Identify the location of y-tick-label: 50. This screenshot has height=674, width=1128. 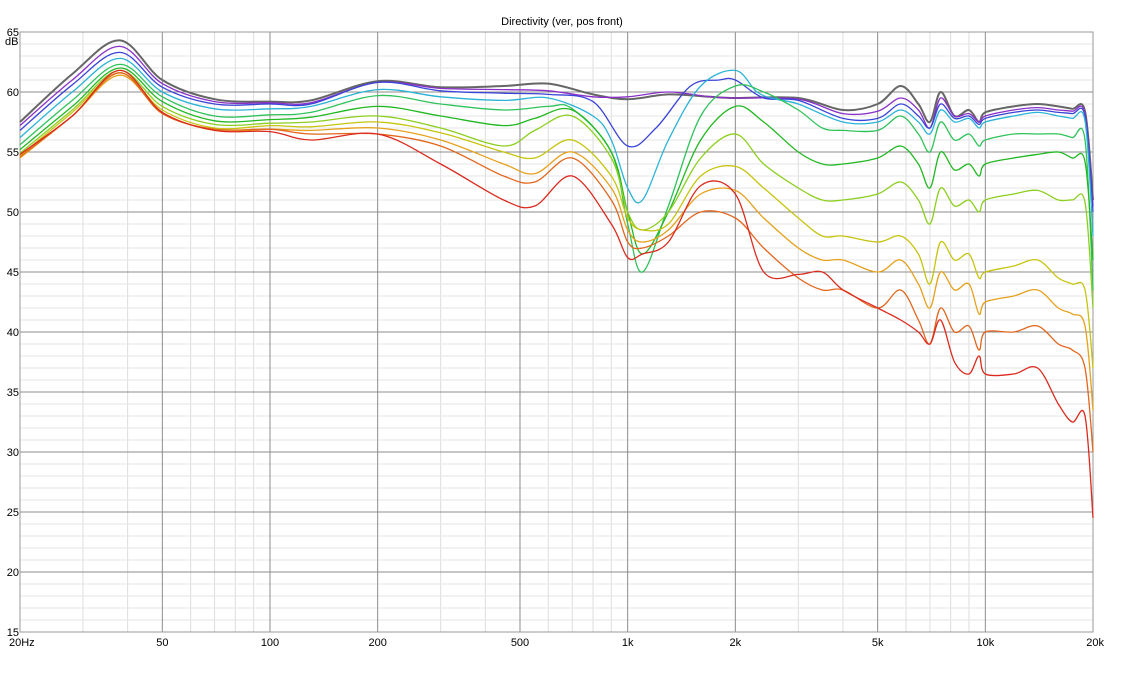
(13, 213).